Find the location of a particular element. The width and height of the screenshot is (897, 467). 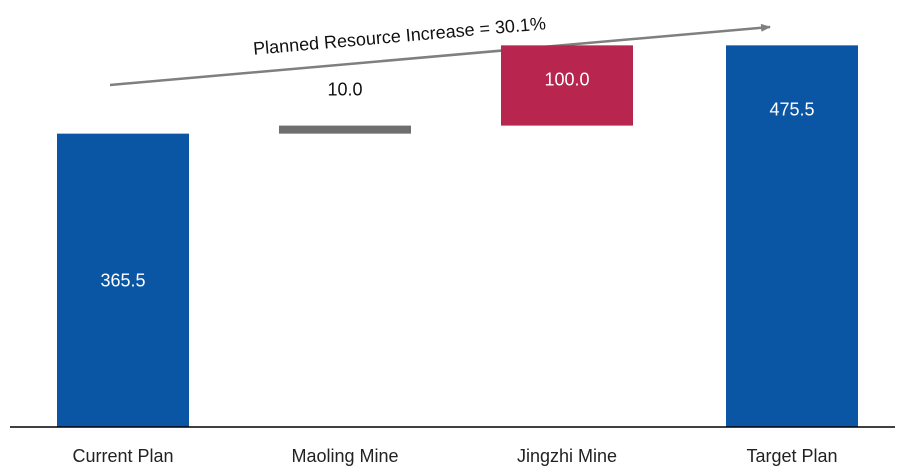

category-label-current-plan: Current Plan is located at coordinates (122, 456).